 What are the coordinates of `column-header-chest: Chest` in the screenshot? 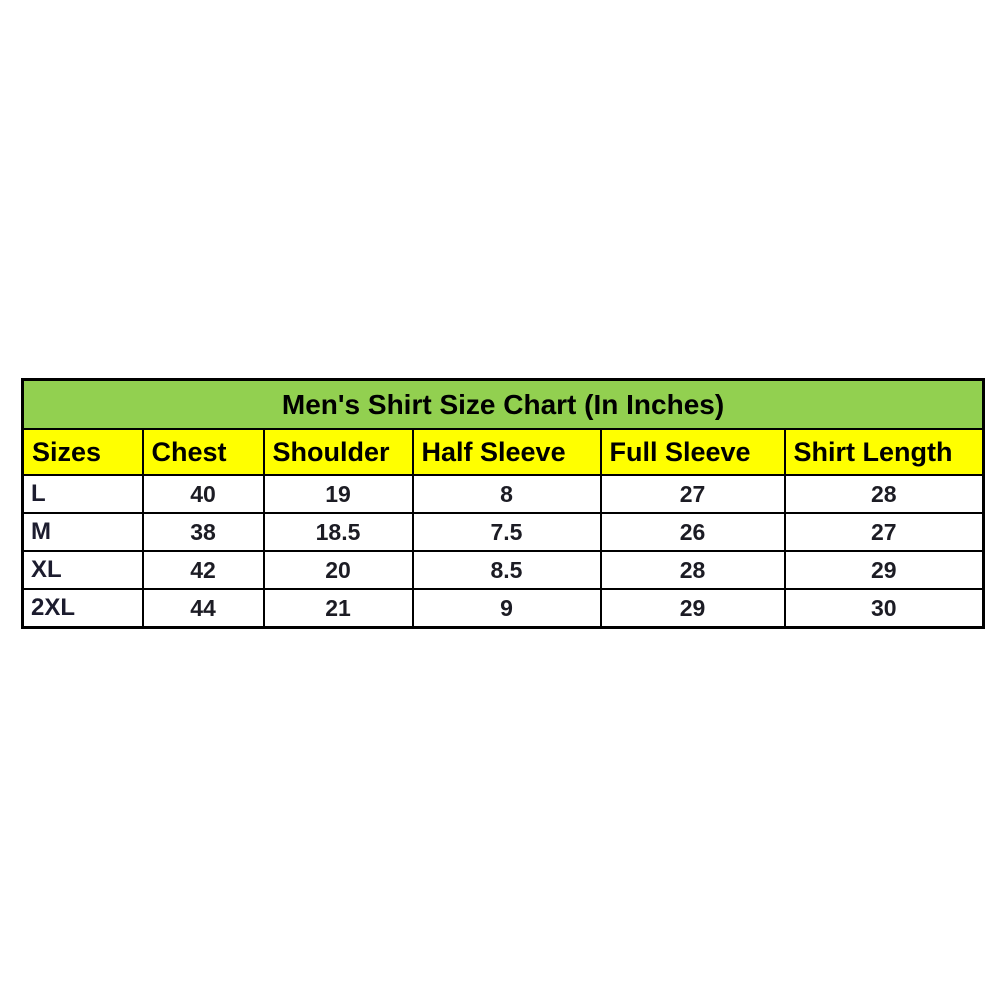 It's located at (203, 452).